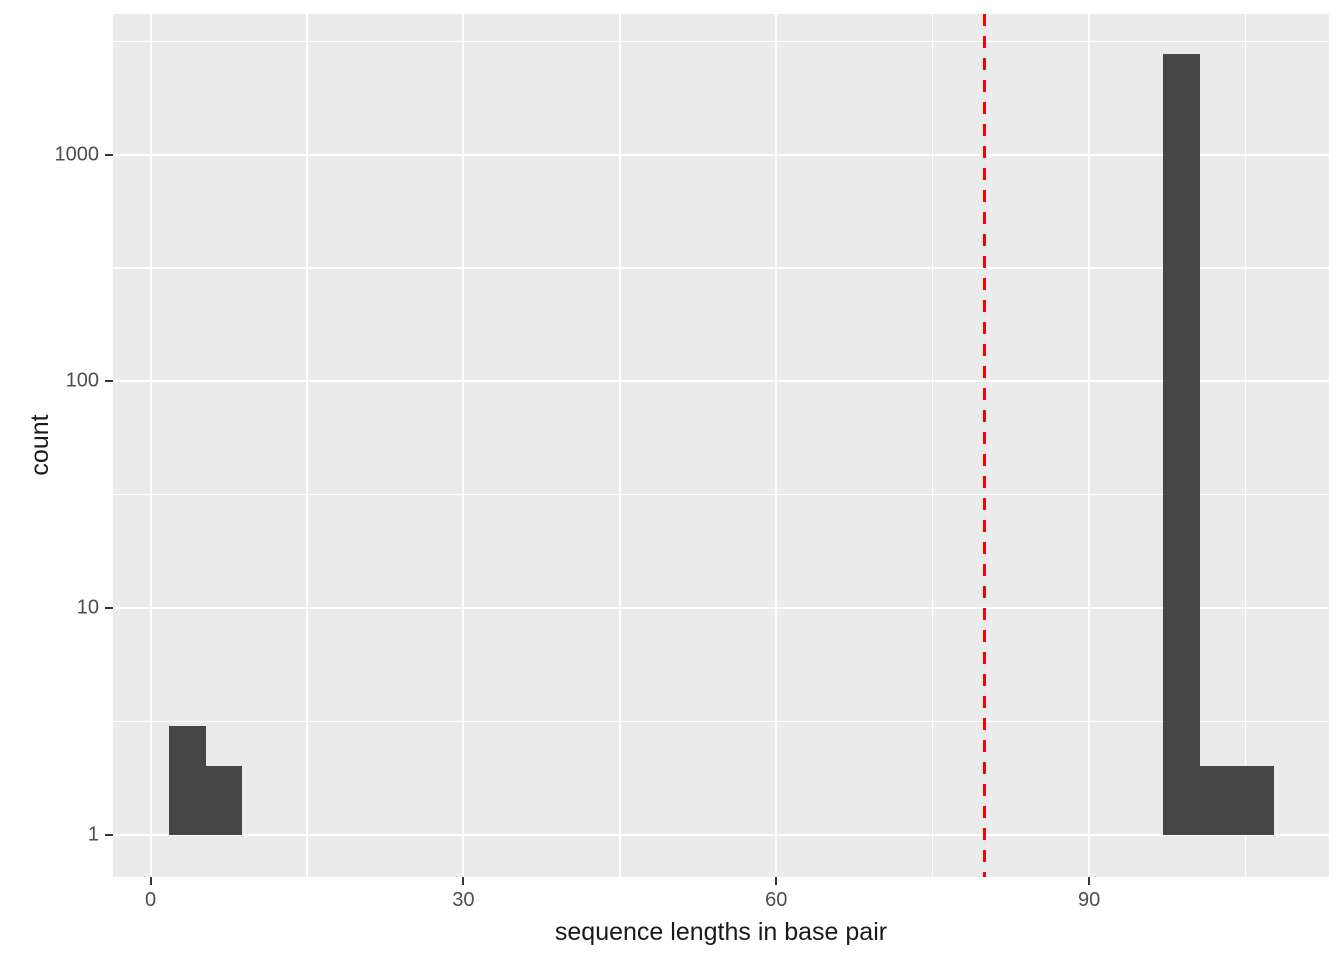  I want to click on x-tick-label: 90, so click(1089, 900).